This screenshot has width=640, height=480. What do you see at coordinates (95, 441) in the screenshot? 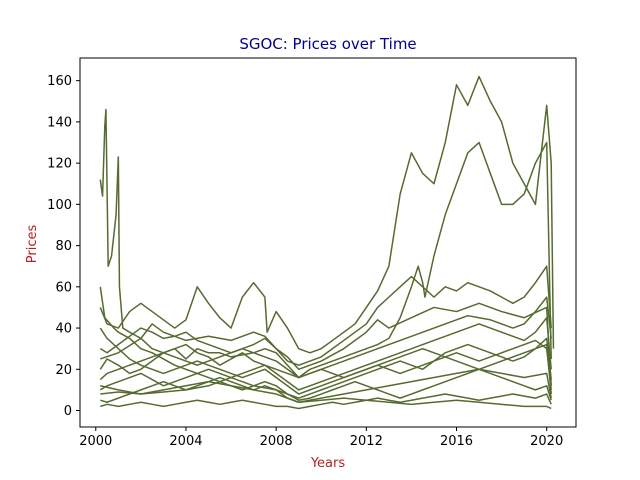
I see `x-tick-label: 2000` at bounding box center [95, 441].